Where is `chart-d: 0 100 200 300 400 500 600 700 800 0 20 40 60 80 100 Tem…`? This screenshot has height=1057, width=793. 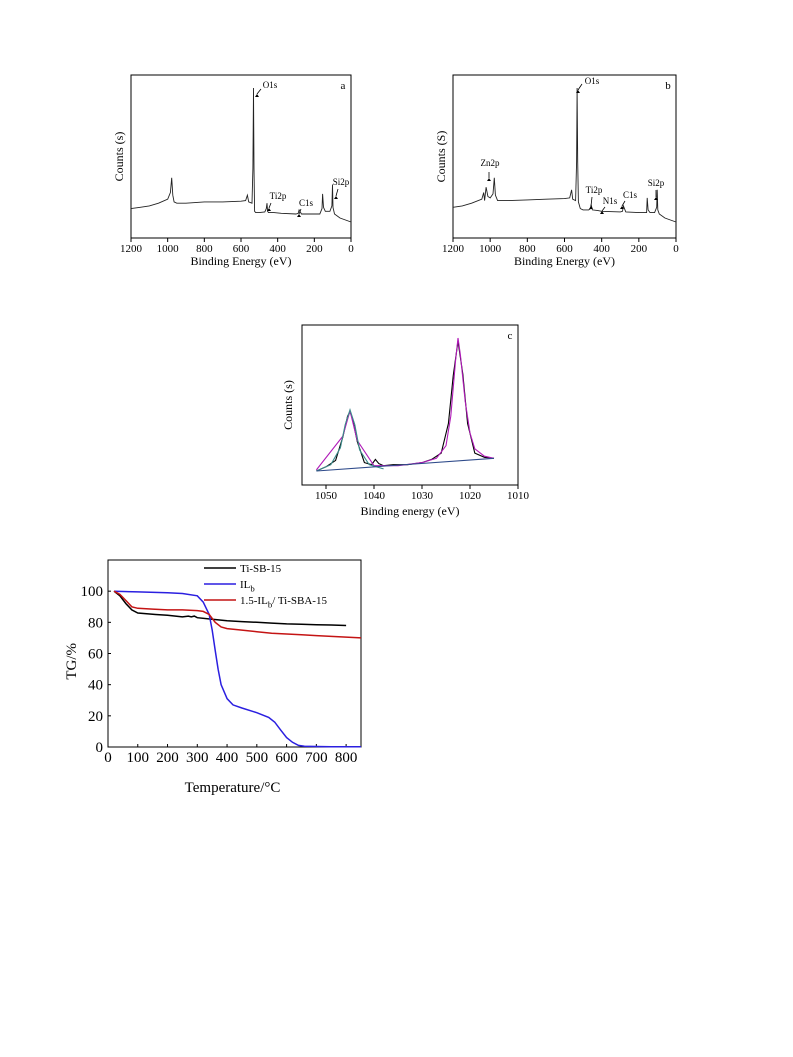
chart-d: 0 100 200 300 400 500 600 700 800 0 20 40 60 80 100 Tem… is located at coordinates (213, 677).